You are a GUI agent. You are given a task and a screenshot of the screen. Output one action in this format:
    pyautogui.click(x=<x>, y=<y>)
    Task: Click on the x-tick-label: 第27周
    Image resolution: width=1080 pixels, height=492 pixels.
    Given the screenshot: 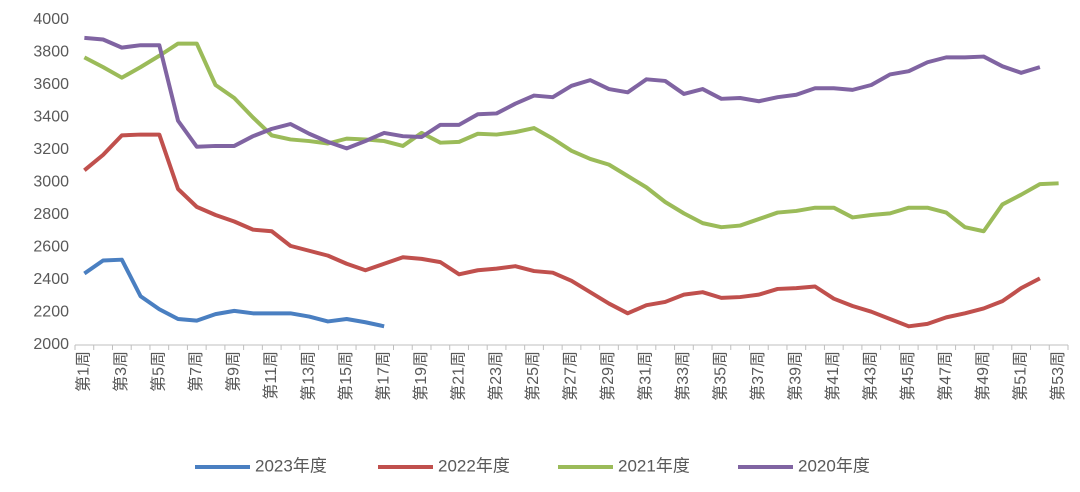 What is the action you would take?
    pyautogui.click(x=571, y=376)
    